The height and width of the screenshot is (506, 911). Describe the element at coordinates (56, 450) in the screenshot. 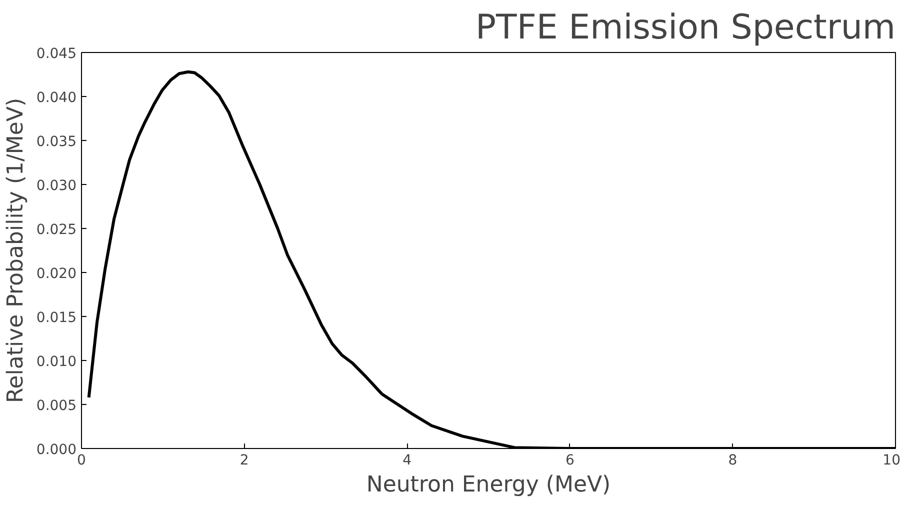

I see `y-tick-label: 0.000` at that location.